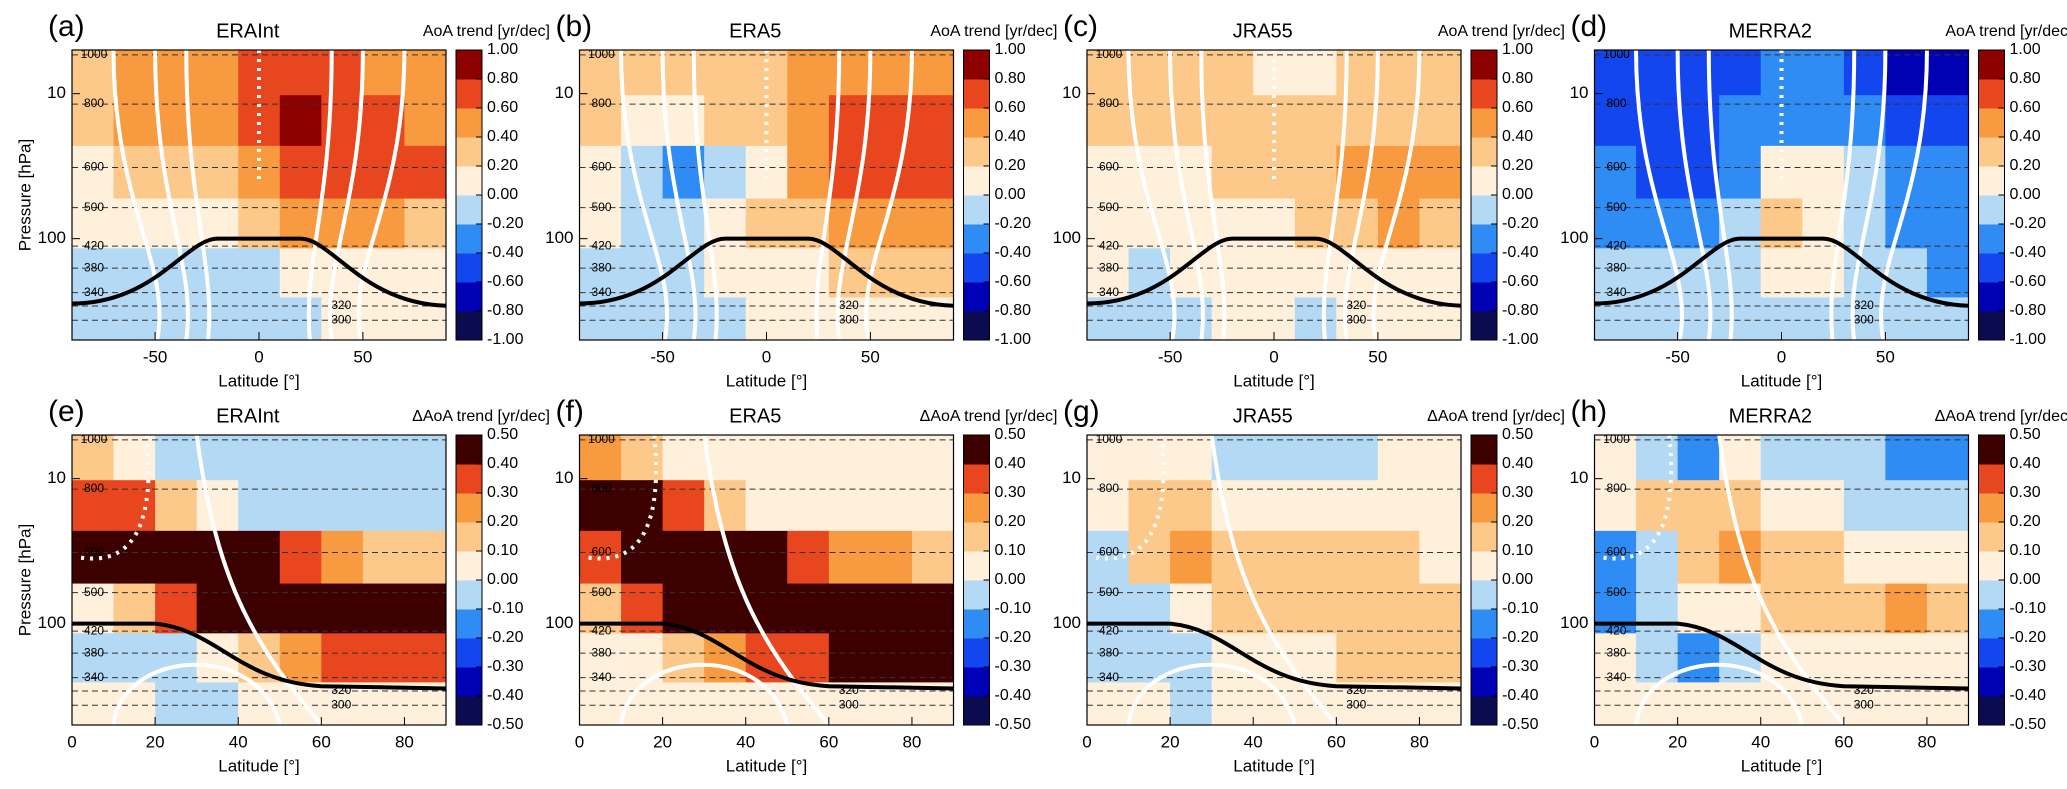 Image resolution: width=2067 pixels, height=789 pixels. I want to click on colorbar-label: ΔAoA trend [yr/dec], so click(1496, 416).